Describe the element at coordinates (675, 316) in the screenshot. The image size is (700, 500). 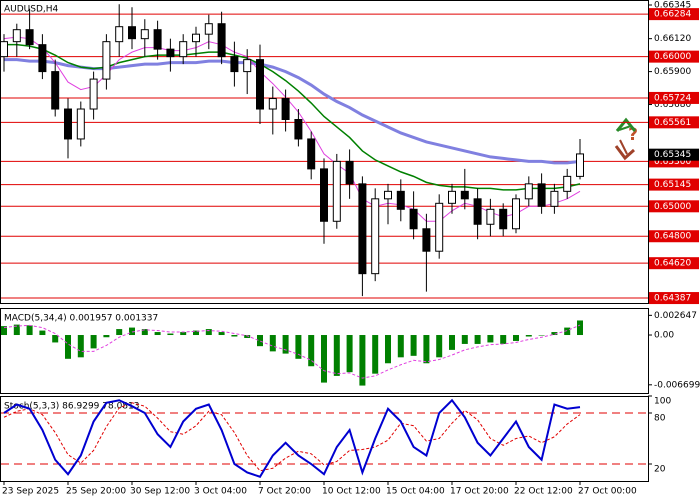
I see `y-tick-label: 0.002647` at that location.